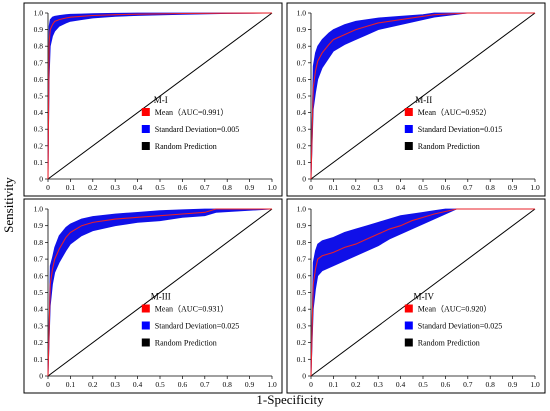 The height and width of the screenshot is (411, 550). Describe the element at coordinates (192, 112) in the screenshot. I see `legend-entry: Mean（AUC=0.991）` at that location.